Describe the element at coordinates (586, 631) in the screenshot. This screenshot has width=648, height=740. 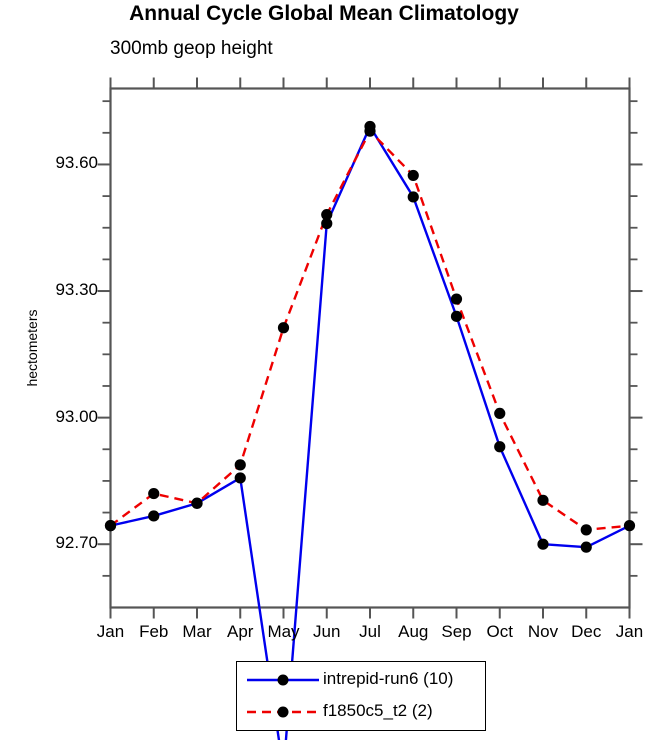
I see `x-tick-label: Dec` at that location.